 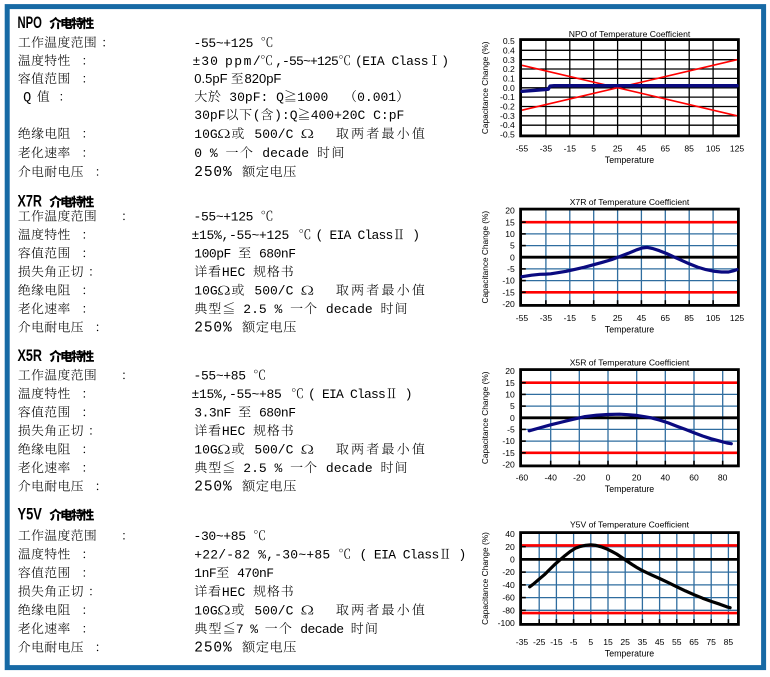 What do you see at coordinates (30, 356) in the screenshot?
I see `svg-text: X5R` at bounding box center [30, 356].